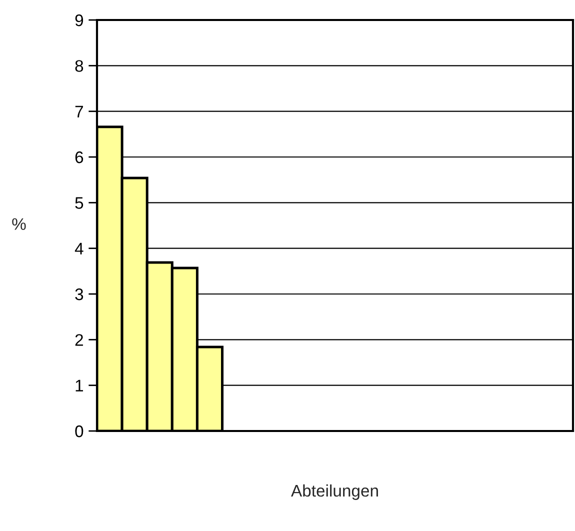 Image resolution: width=575 pixels, height=531 pixels. I want to click on y-tick-label: 1, so click(79, 386).